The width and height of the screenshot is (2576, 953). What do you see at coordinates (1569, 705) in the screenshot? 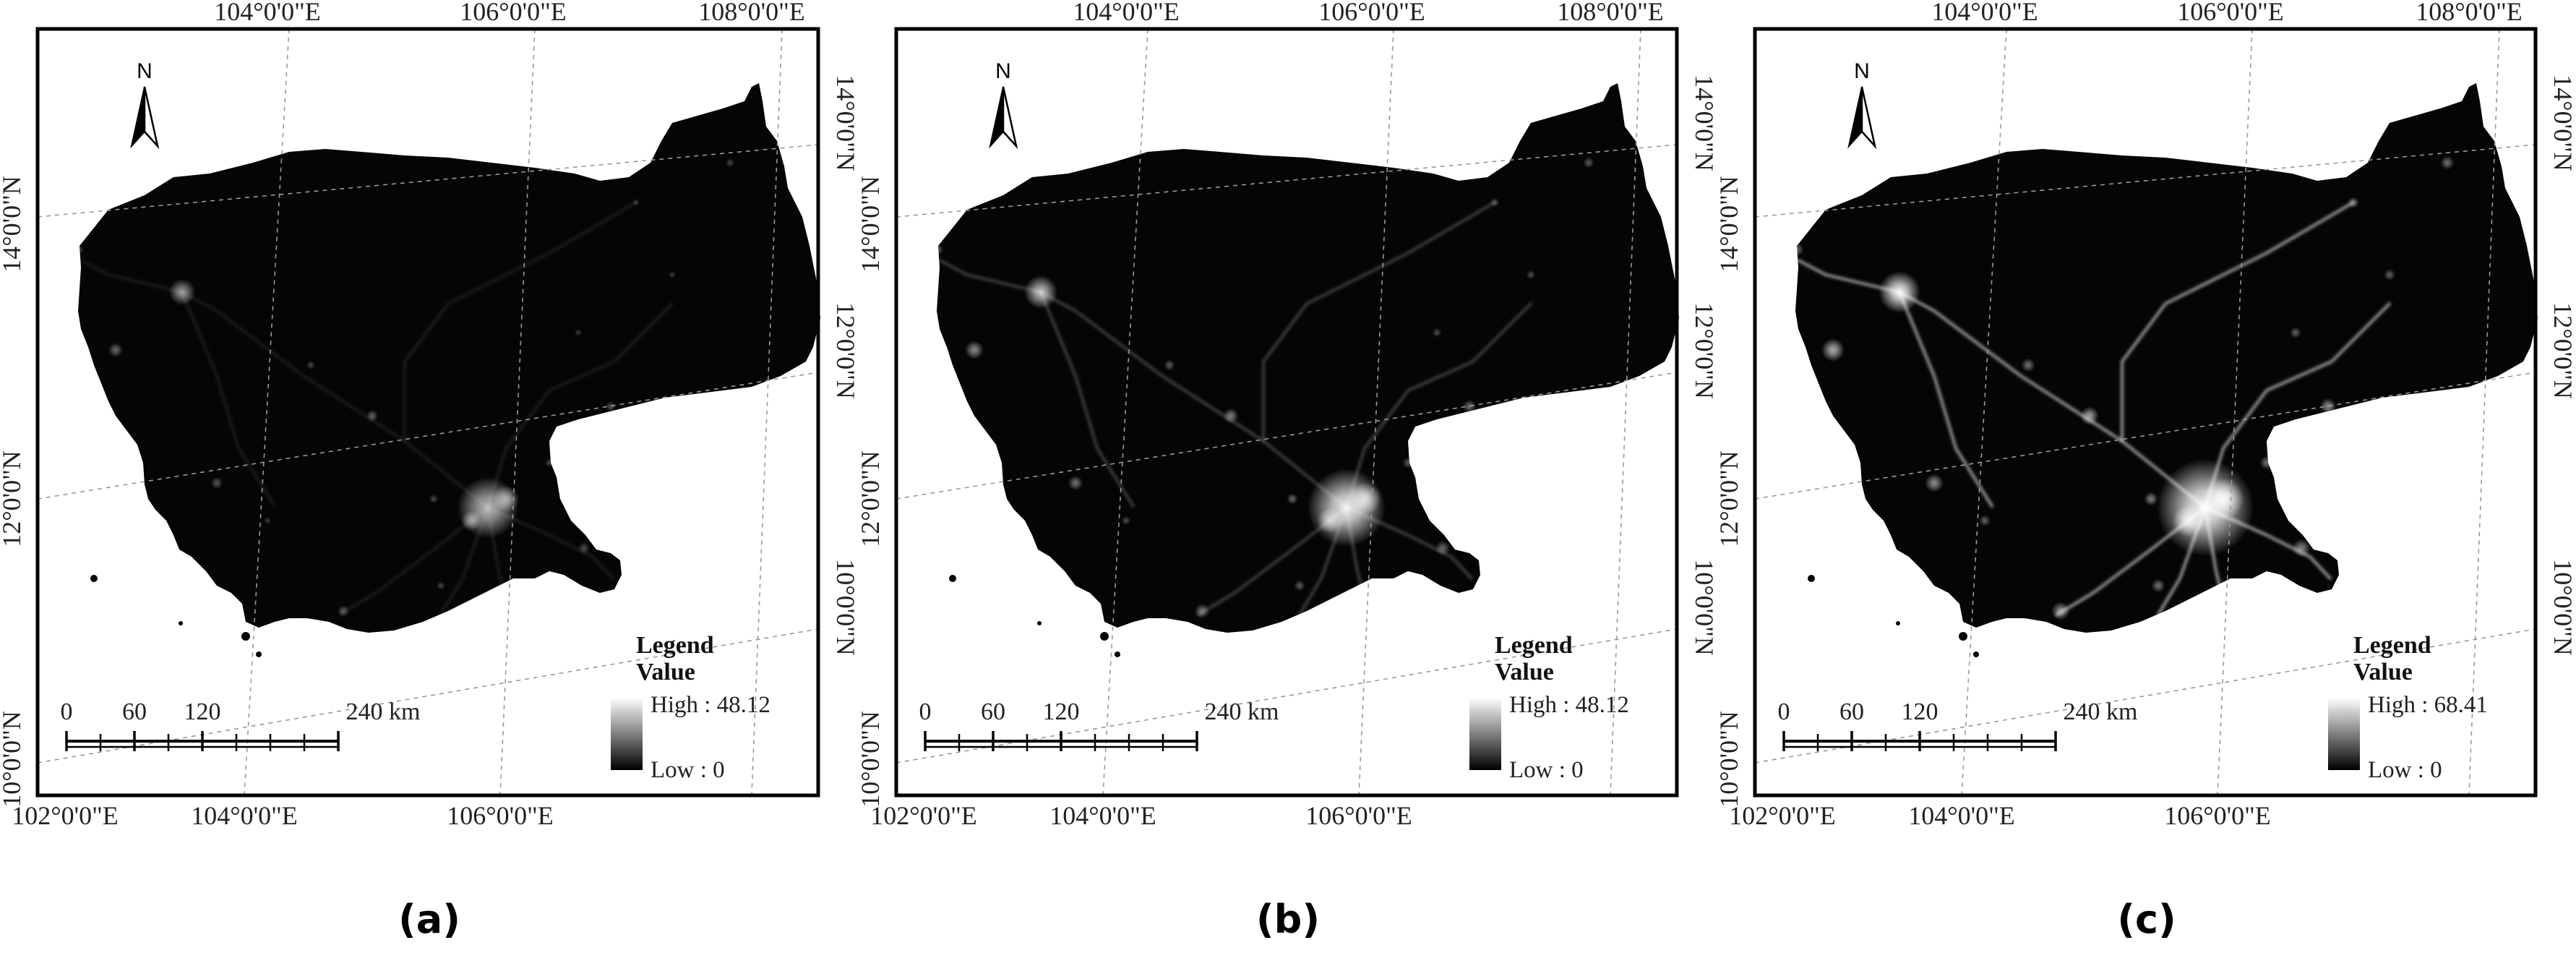
I see `legend-high-label: High : 48.12` at bounding box center [1569, 705].